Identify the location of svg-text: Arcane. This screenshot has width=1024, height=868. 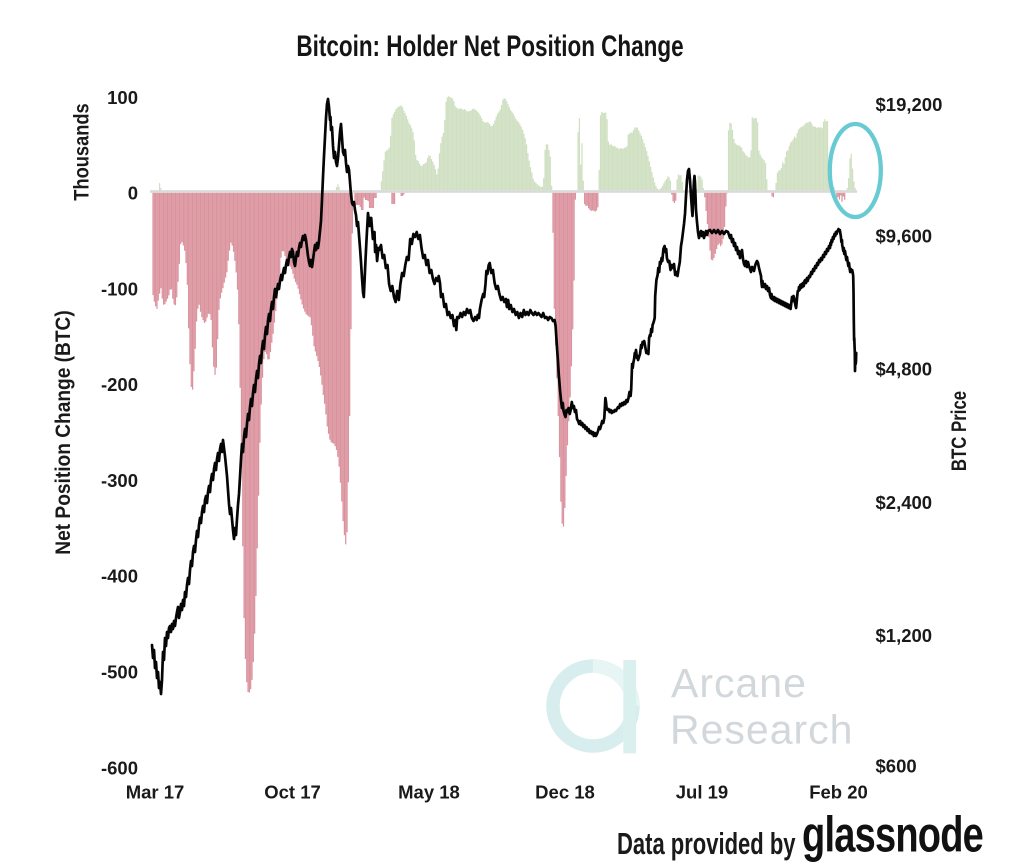
(739, 683).